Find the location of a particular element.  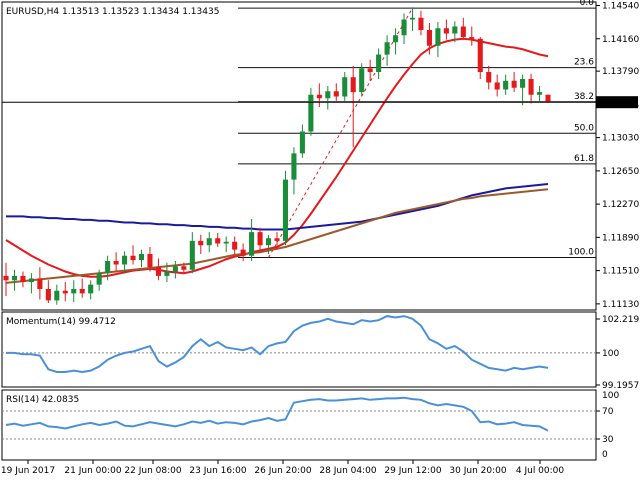

rsi-tick-label: 0 is located at coordinates (605, 455).